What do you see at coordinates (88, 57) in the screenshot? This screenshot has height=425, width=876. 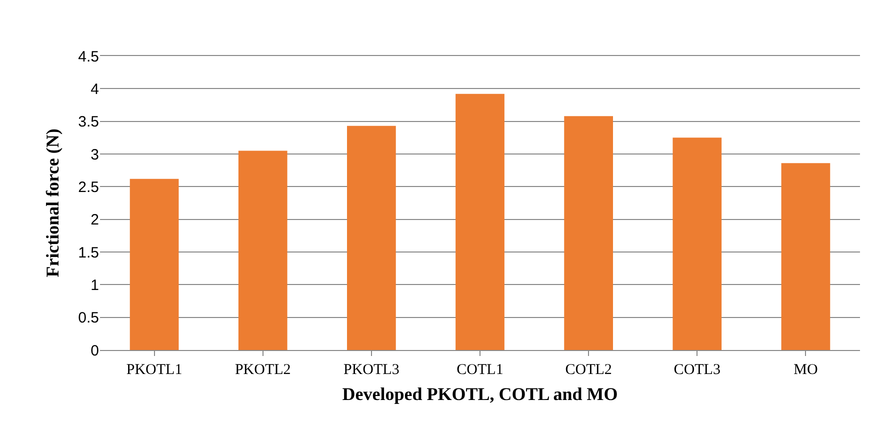 I see `y-tick-label: 4.5` at bounding box center [88, 57].